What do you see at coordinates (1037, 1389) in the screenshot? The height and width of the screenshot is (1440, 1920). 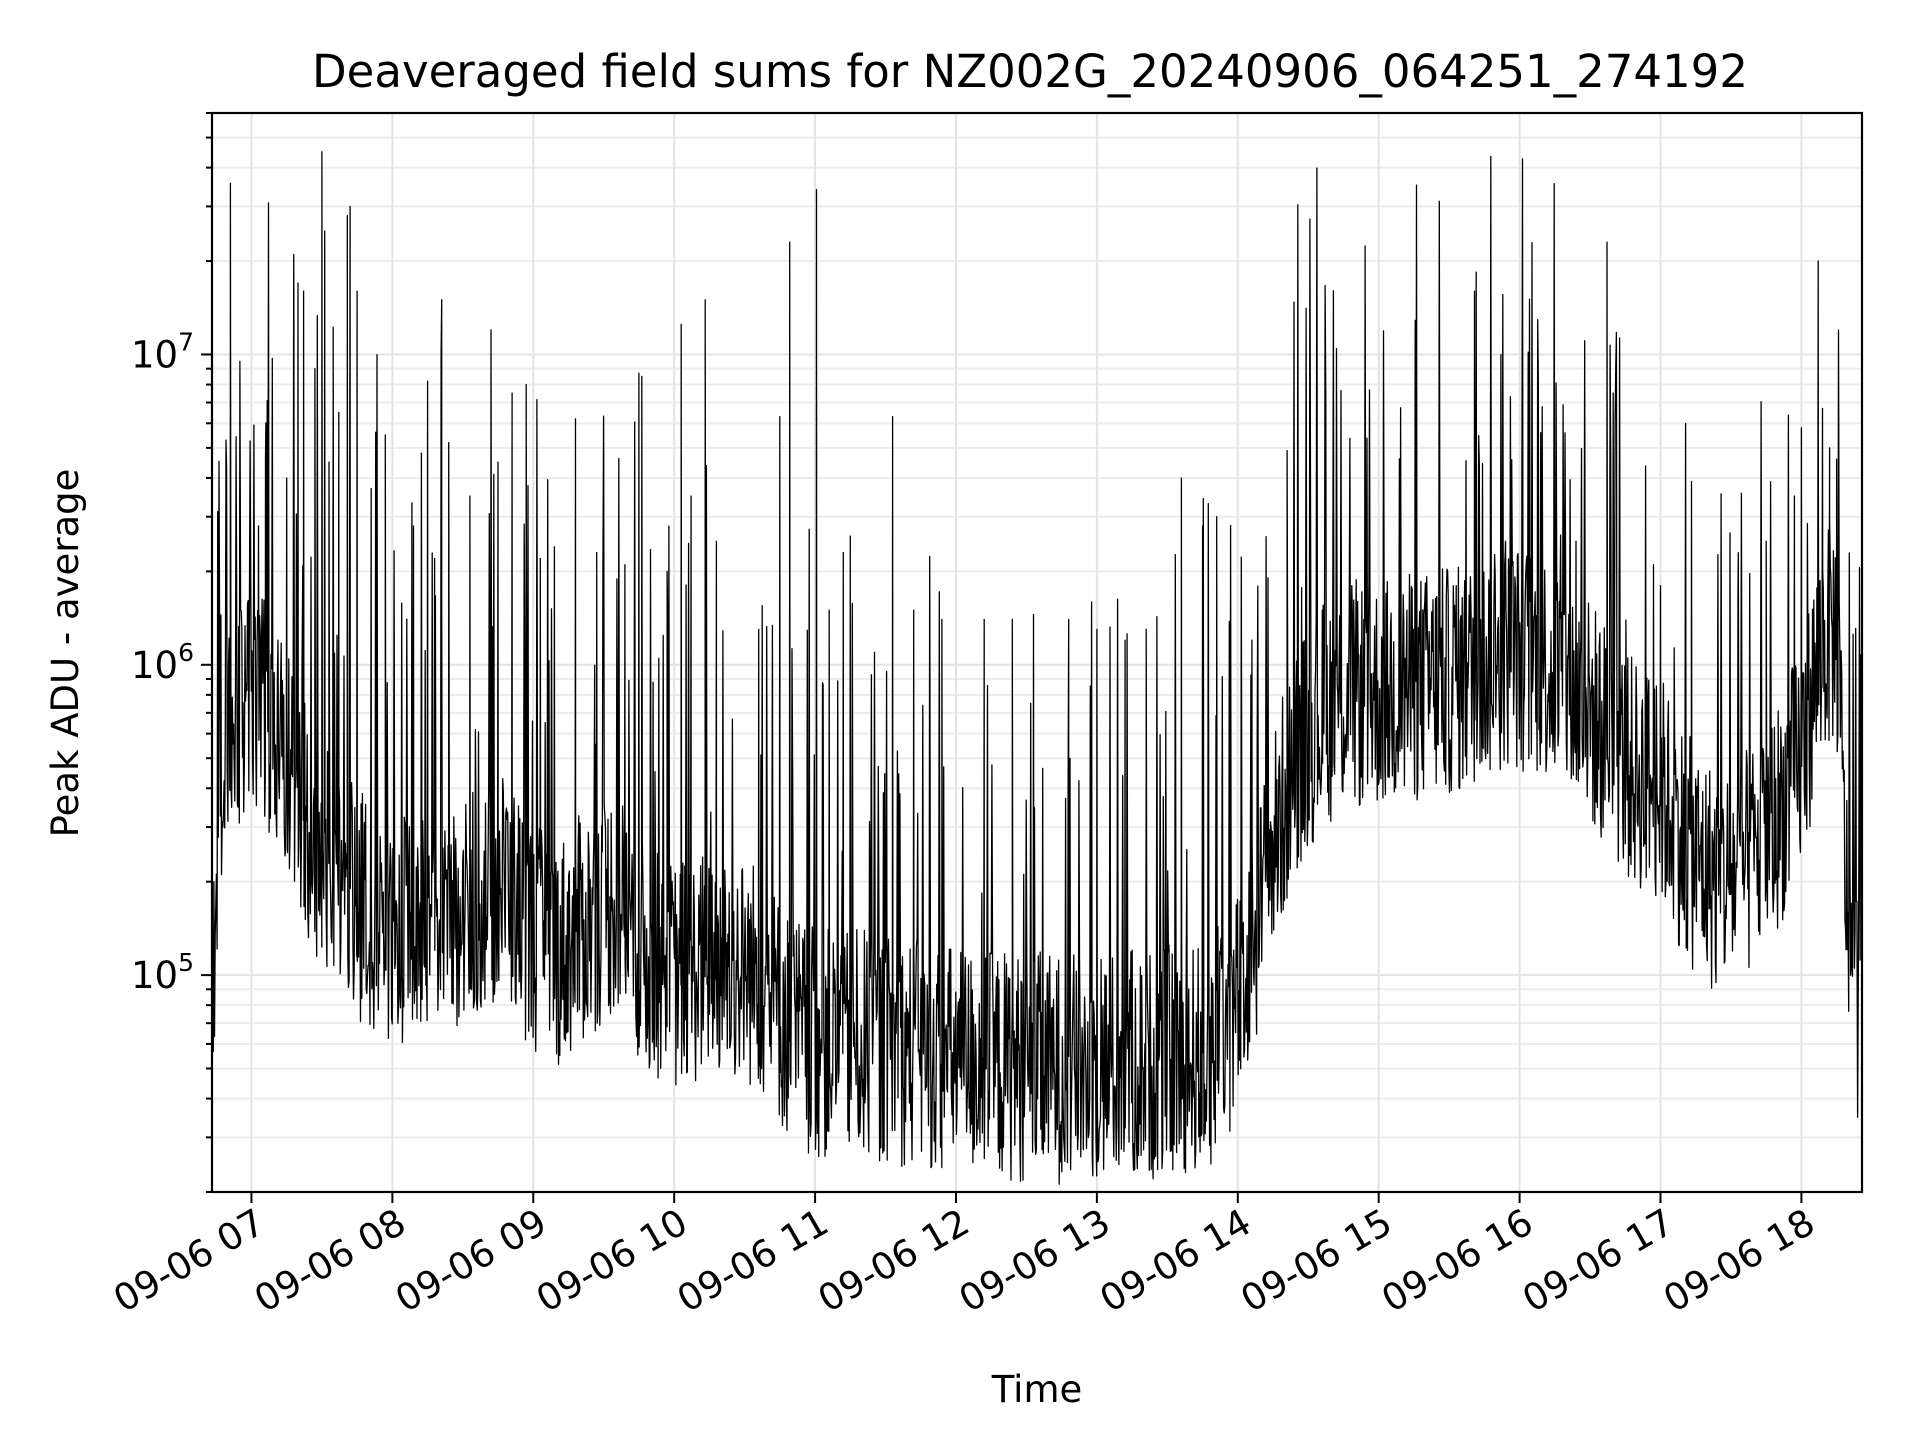 I see `x-axis-label: Time` at bounding box center [1037, 1389].